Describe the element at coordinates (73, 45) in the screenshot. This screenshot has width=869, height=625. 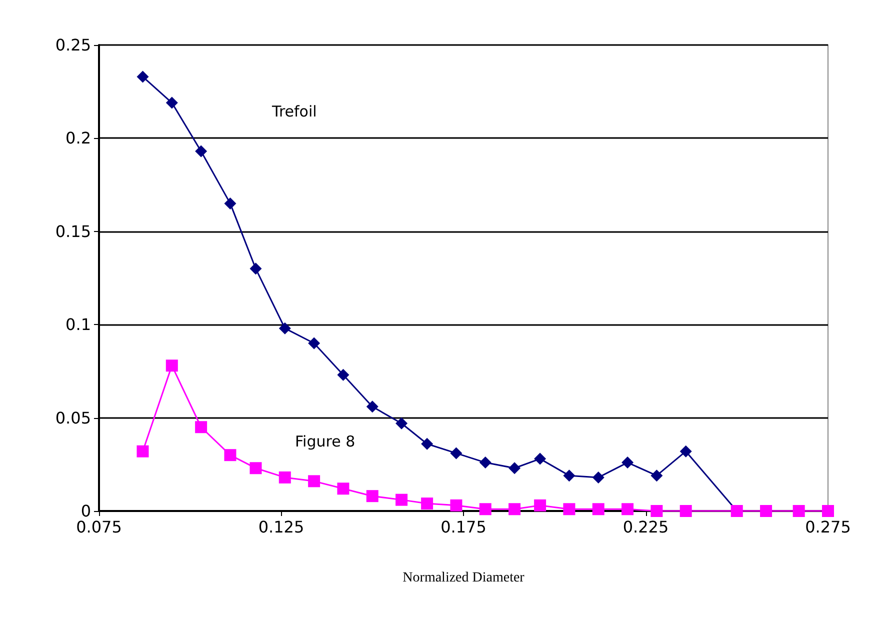
I see `y-tick-label: 0.25` at that location.